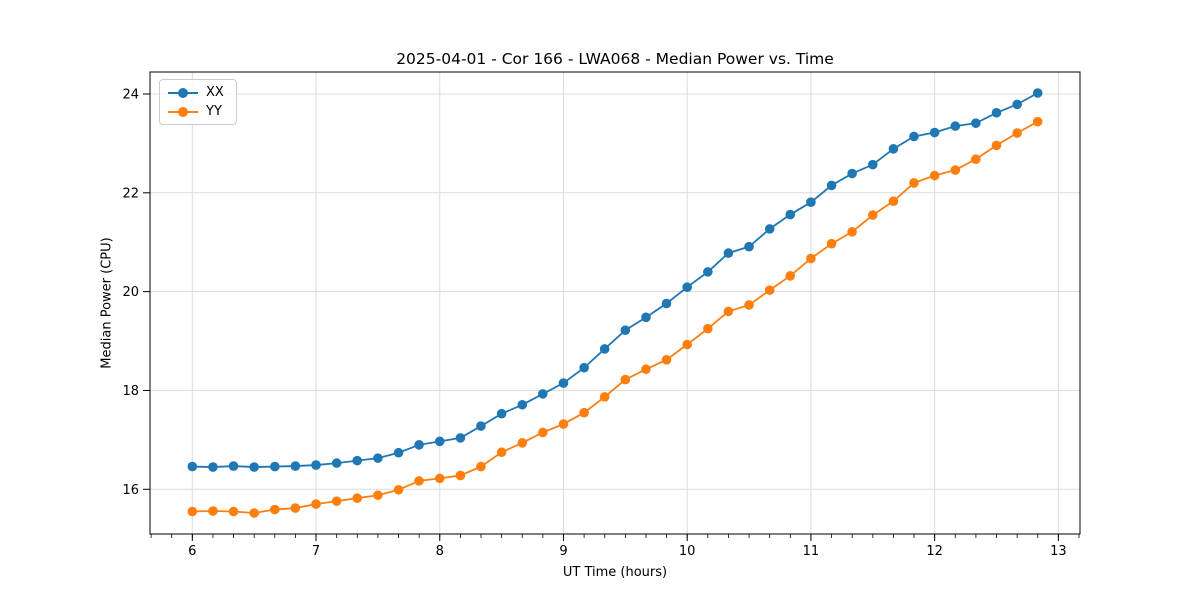 The image size is (1200, 600). I want to click on y-tick-label: 20, so click(130, 292).